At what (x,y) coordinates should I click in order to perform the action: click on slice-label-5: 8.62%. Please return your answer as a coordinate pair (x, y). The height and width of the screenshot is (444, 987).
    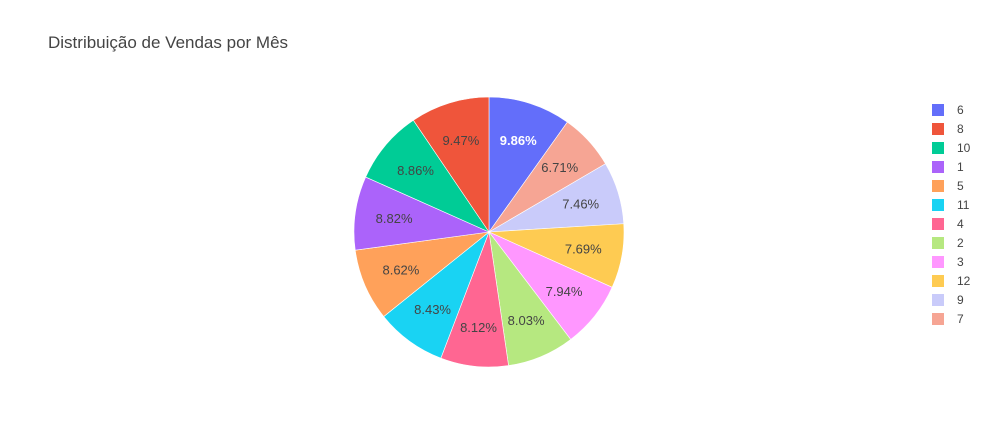
    Looking at the image, I should click on (400, 269).